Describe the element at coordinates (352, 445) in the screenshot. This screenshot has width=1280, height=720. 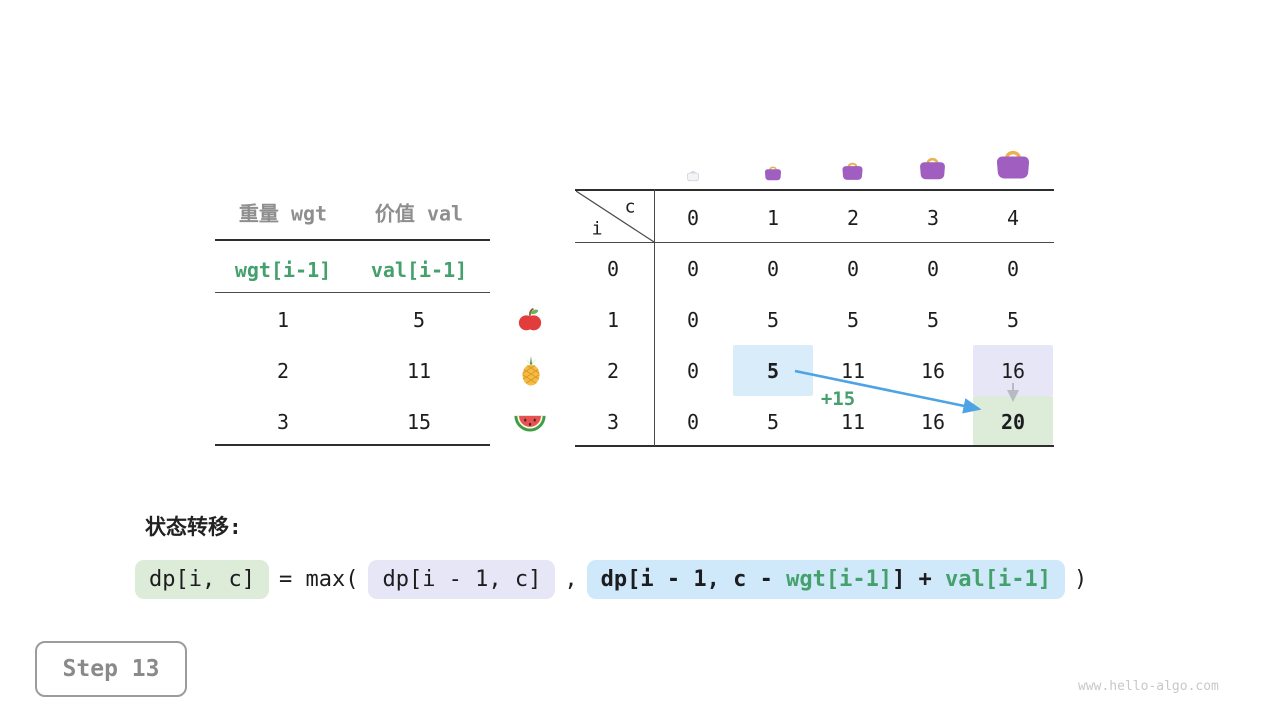
I see `items-table-bottom-rule` at that location.